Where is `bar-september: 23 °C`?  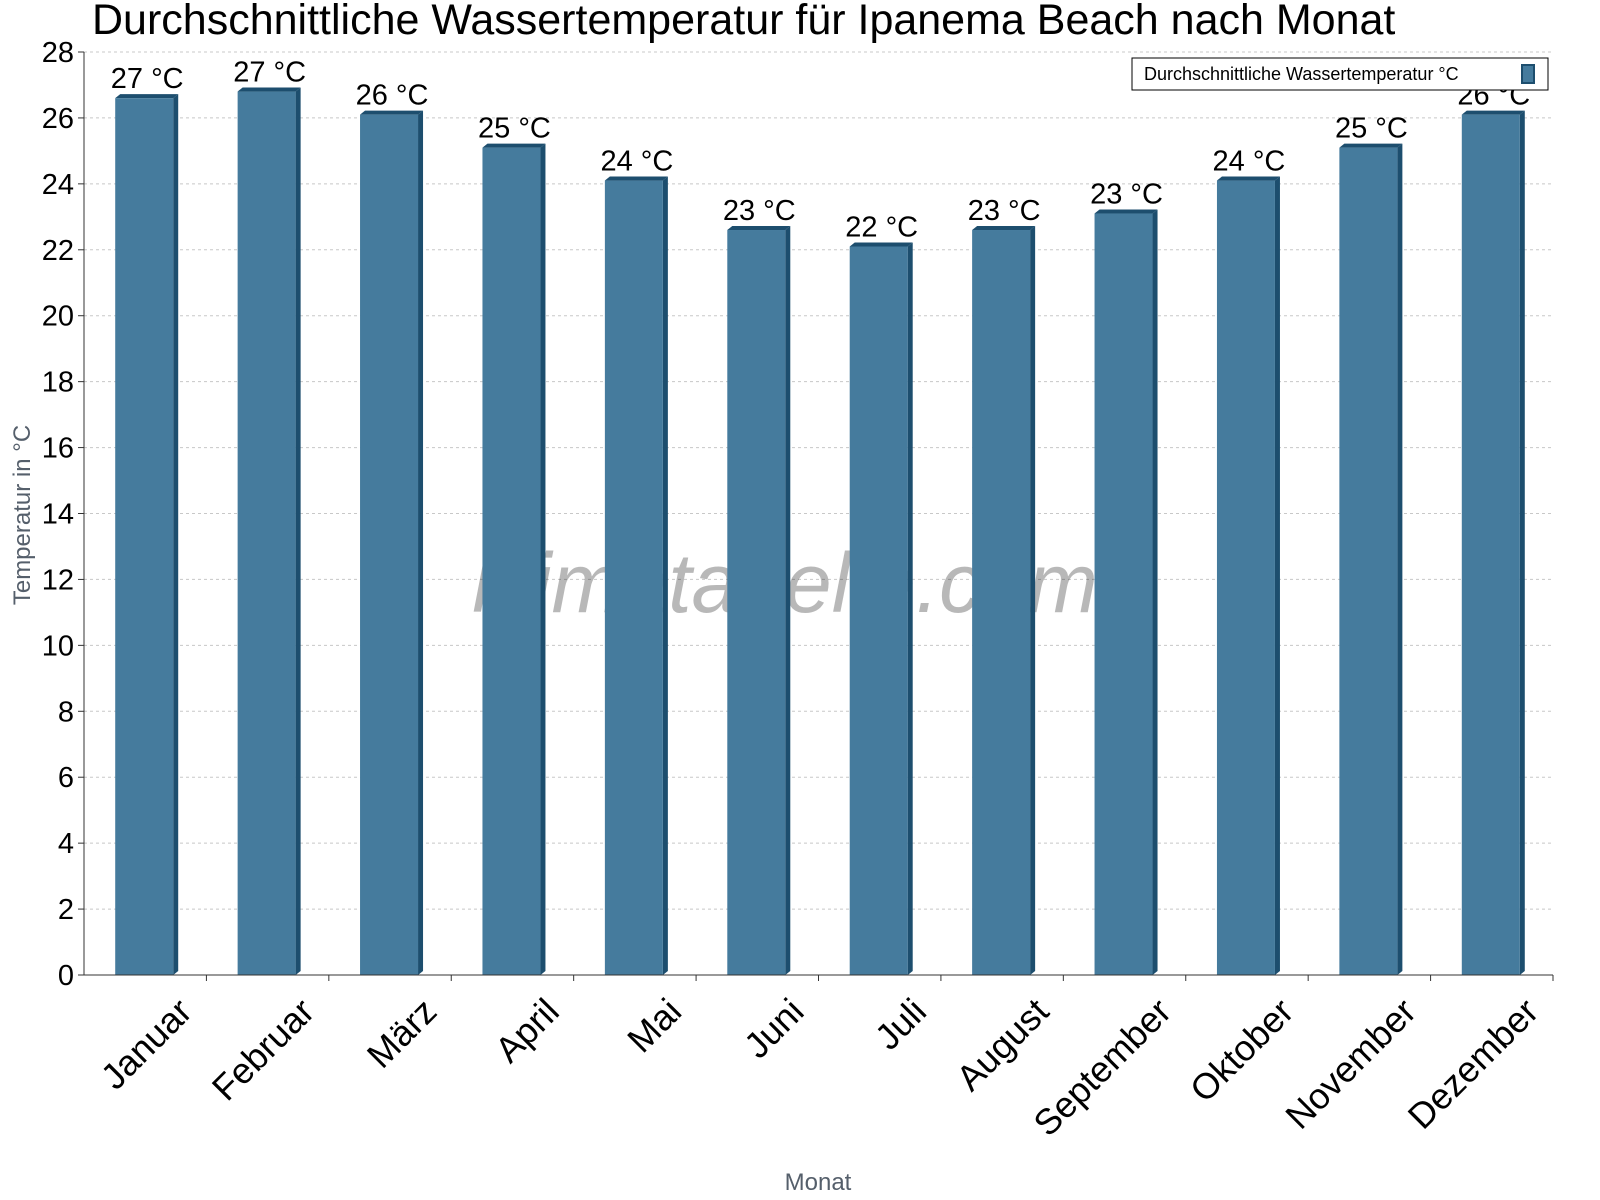
bar-september: 23 °C is located at coordinates (1126, 577).